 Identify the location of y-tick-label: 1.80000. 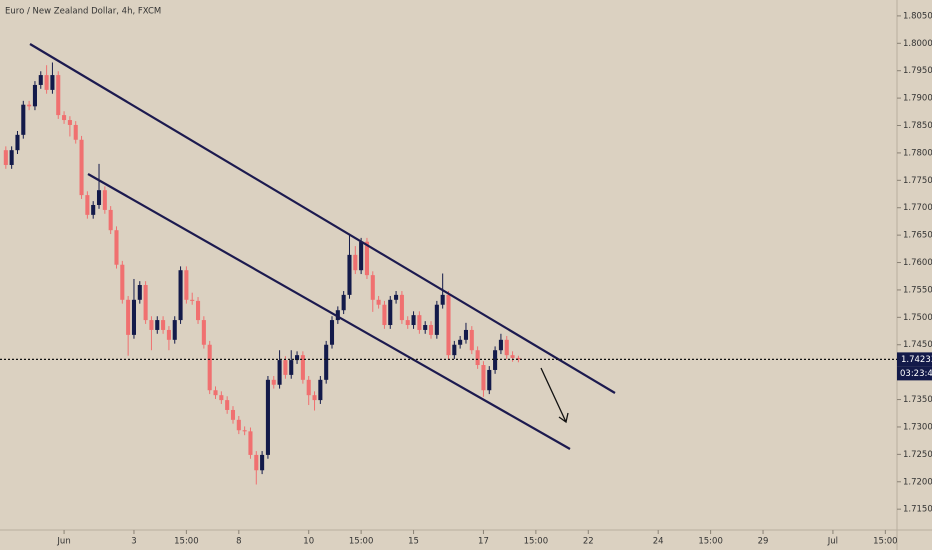
(917, 44).